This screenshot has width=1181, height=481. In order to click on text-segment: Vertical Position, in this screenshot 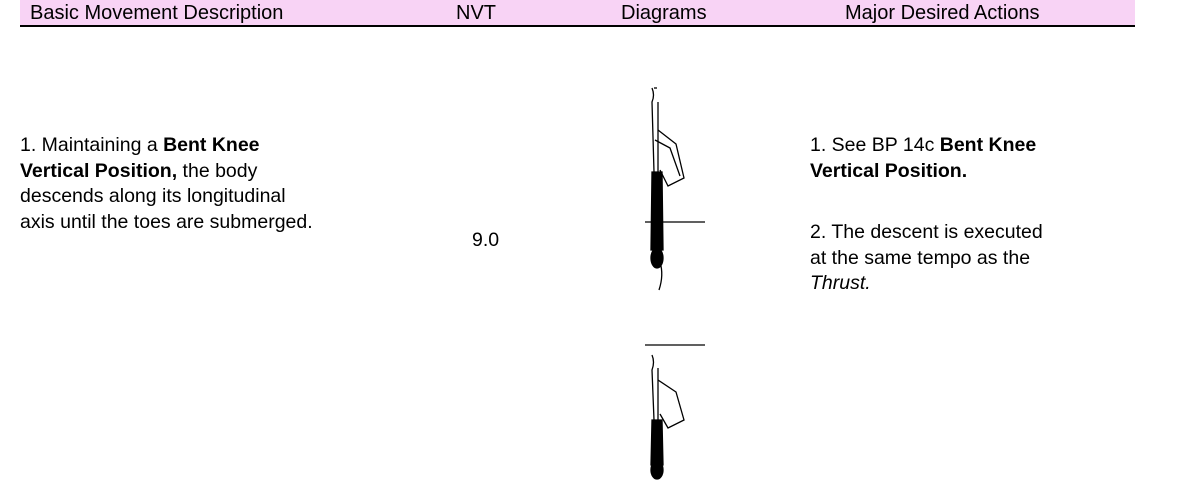, I will do `click(99, 170)`.